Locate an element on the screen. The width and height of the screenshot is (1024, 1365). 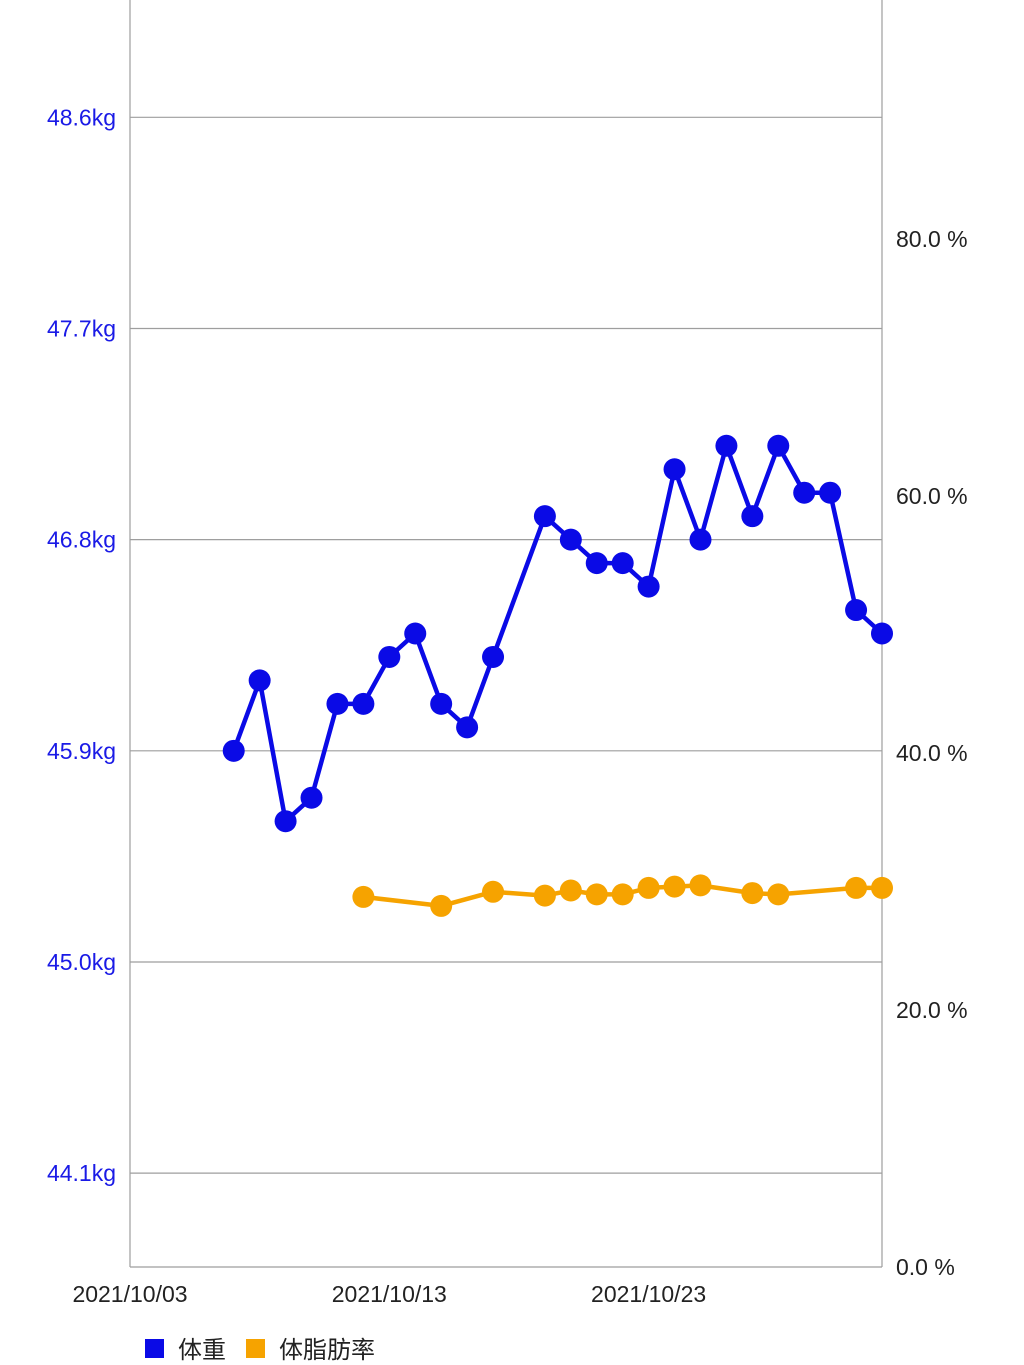
legend-item-1: 体脂肪率 is located at coordinates (310, 1350).